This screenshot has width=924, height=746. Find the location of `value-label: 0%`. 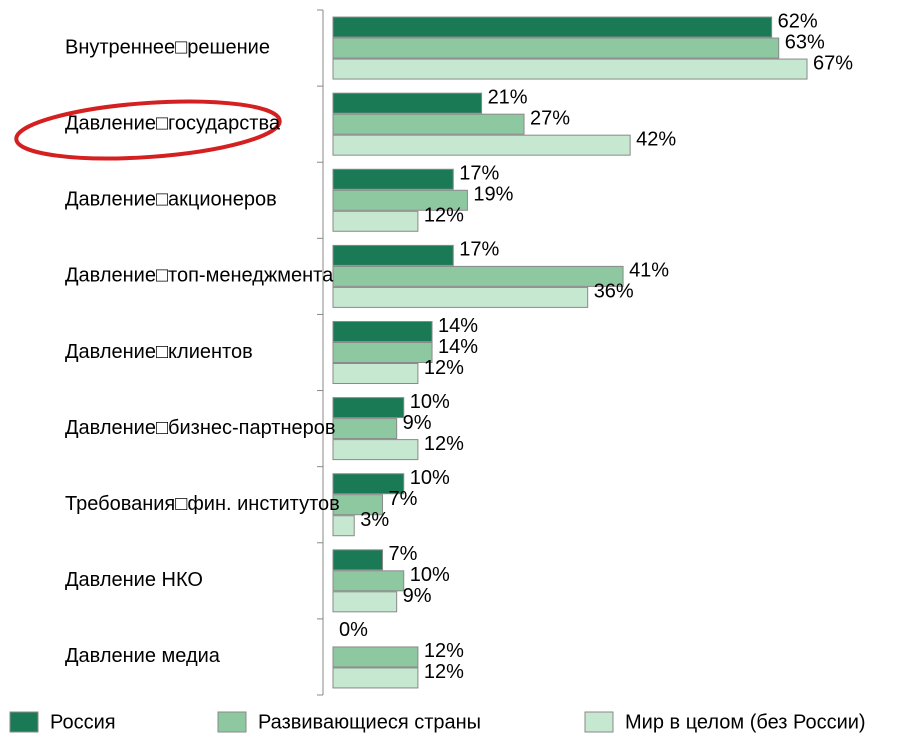

value-label: 0% is located at coordinates (353, 630).